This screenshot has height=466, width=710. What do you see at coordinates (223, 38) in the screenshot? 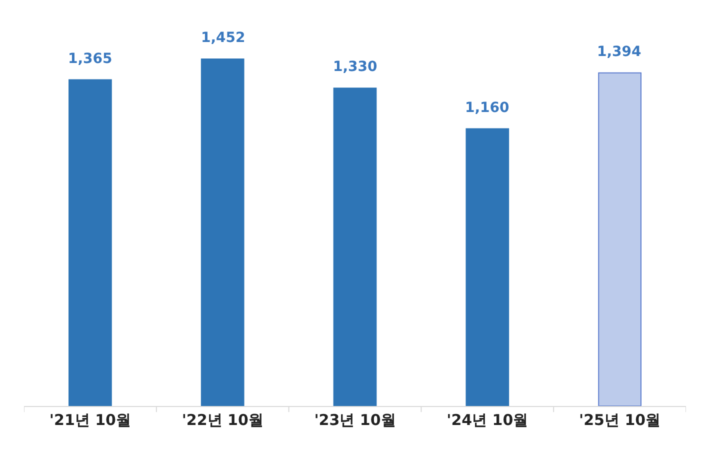
I see `data-label: 1,452` at bounding box center [223, 38].